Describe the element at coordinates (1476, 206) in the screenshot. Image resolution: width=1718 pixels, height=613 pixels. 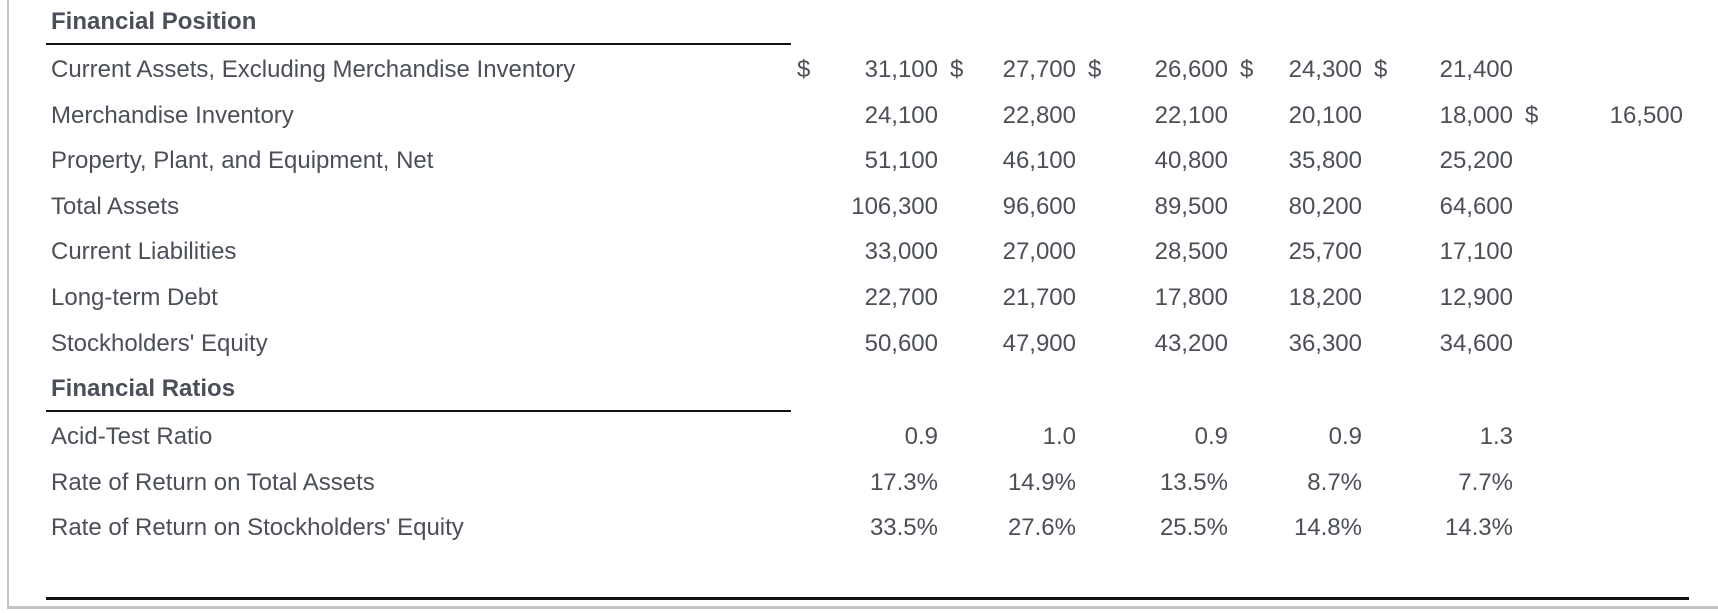
I see `value-cell: 64,600` at that location.